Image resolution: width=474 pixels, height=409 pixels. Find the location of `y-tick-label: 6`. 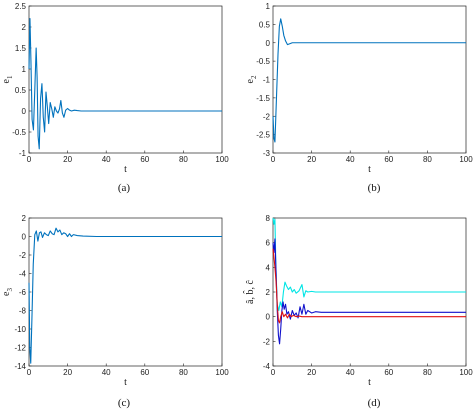

y-tick-label: 6 is located at coordinates (268, 243).